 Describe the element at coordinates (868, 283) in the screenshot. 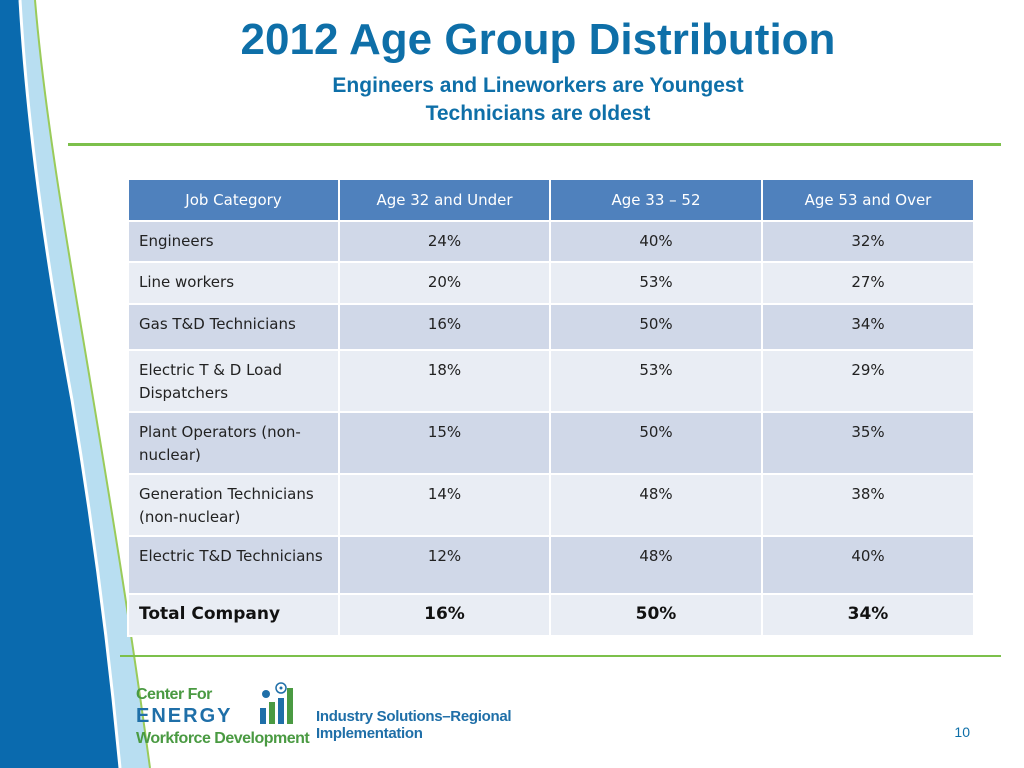

I see `pct-cell: 27%` at that location.